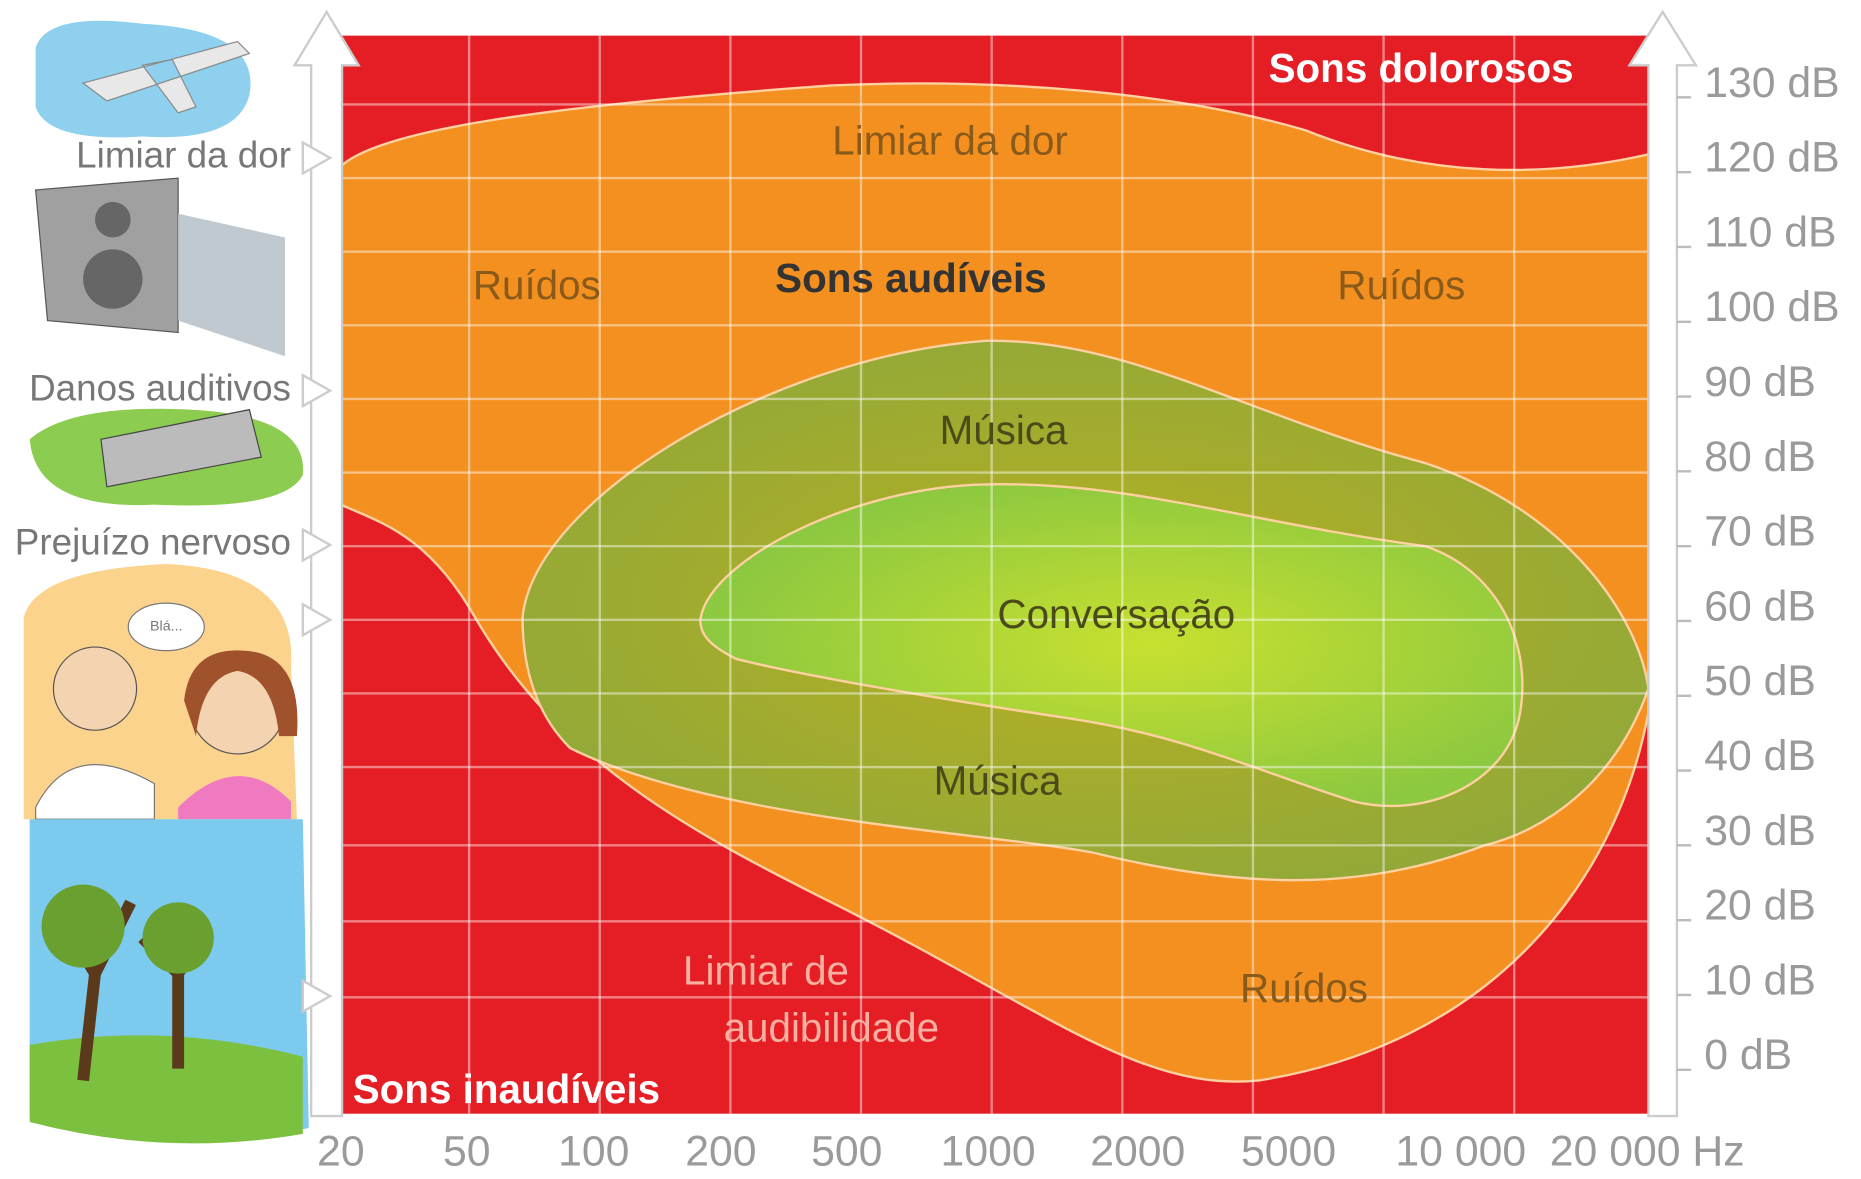  Describe the element at coordinates (1771, 83) in the screenshot. I see `y-tick-label: 130 dB` at that location.